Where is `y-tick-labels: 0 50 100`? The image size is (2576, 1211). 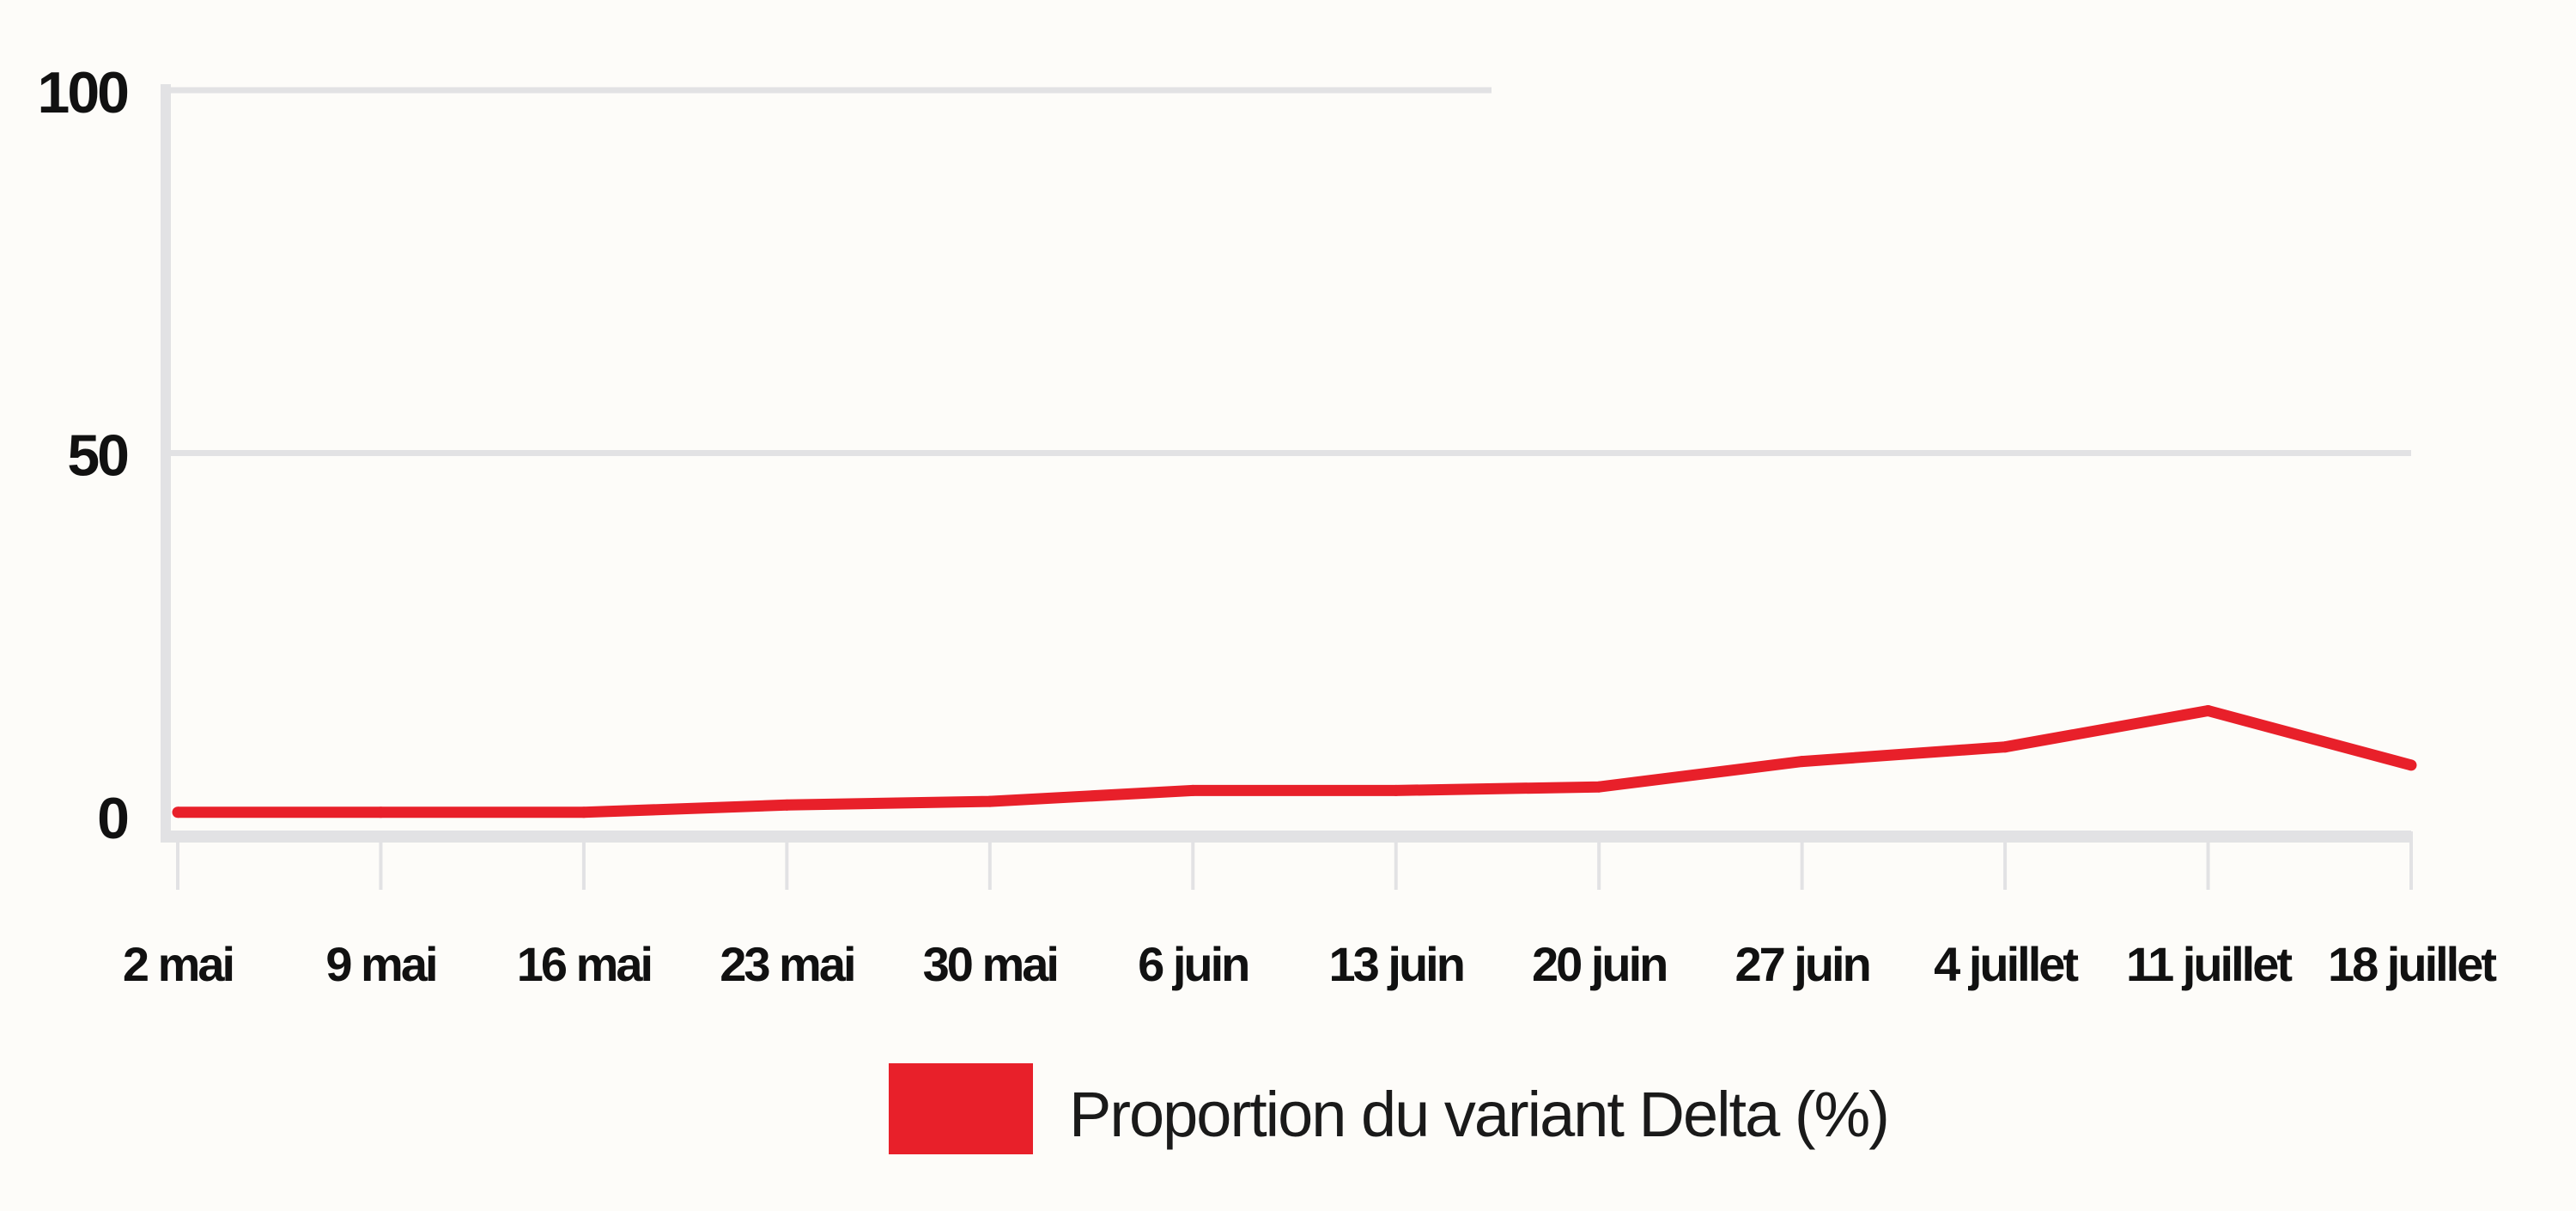 y-tick-labels: 0 50 100 is located at coordinates (85, 455).